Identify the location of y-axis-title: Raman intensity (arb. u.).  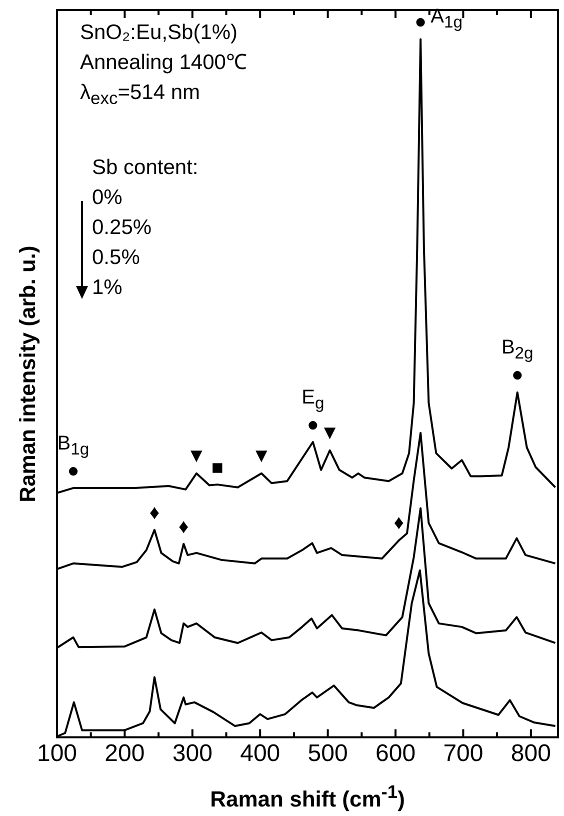
(28, 373).